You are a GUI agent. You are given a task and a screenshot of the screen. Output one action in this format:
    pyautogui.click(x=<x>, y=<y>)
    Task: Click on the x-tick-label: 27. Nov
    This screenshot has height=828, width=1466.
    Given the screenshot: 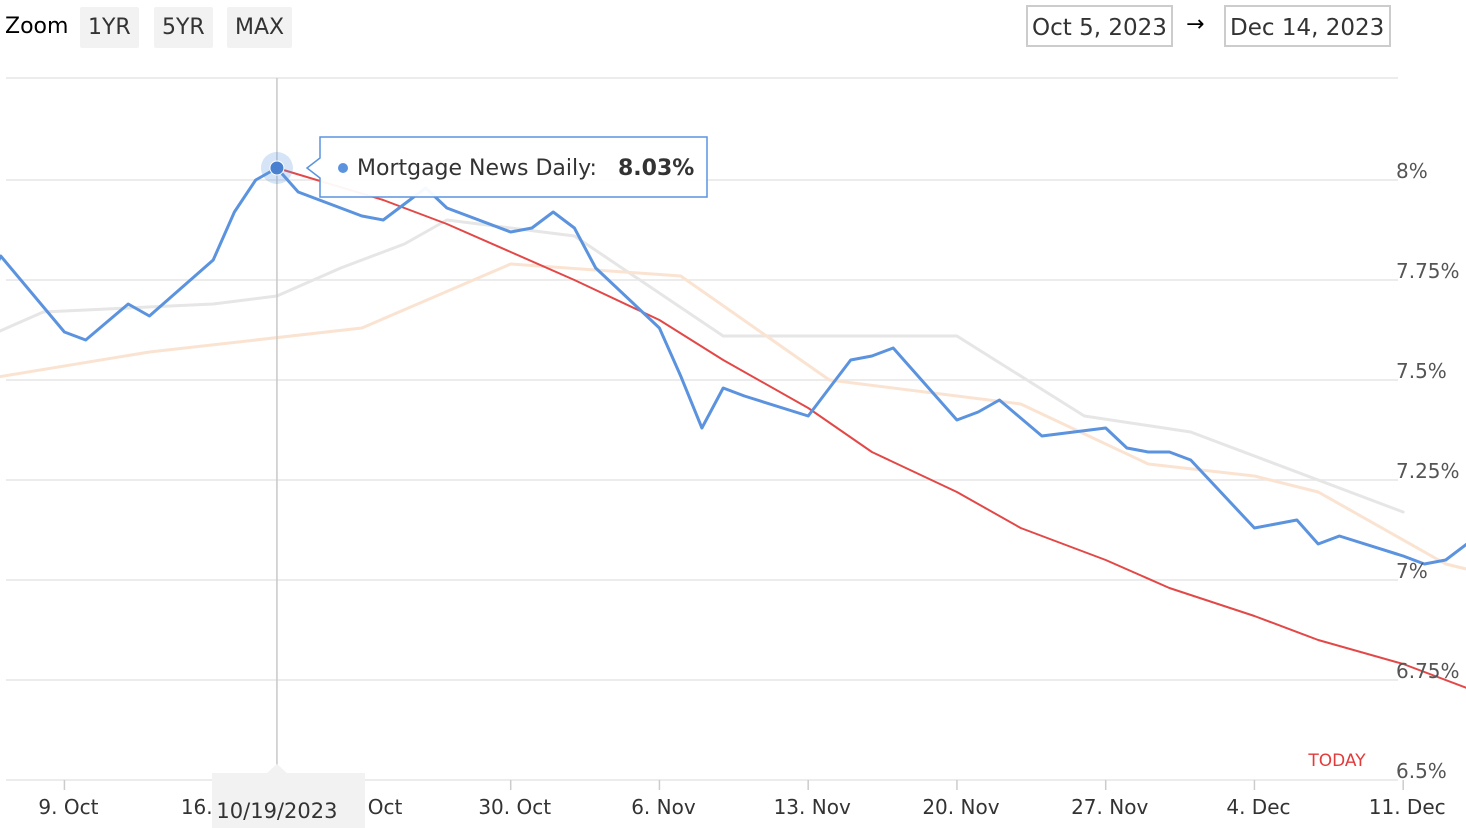 What is the action you would take?
    pyautogui.click(x=1109, y=807)
    